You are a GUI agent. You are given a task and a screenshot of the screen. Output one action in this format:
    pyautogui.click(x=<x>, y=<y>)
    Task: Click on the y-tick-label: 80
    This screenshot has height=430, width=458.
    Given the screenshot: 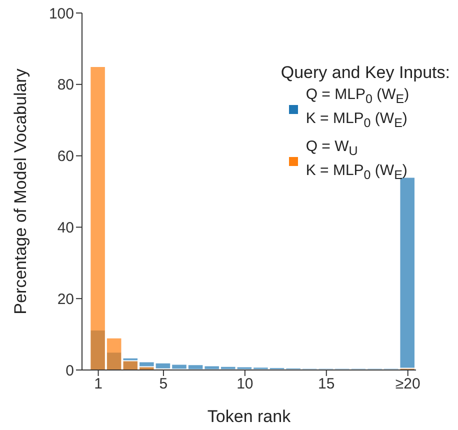 What is the action you would take?
    pyautogui.click(x=65, y=85)
    